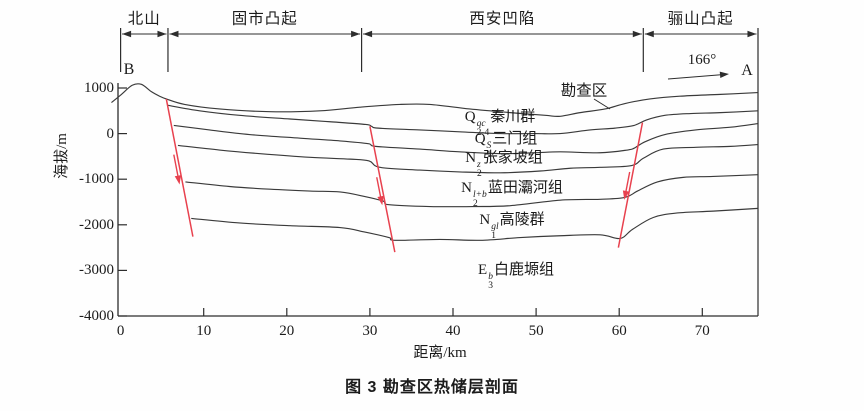 The height and width of the screenshot is (411, 864). What do you see at coordinates (120, 330) in the screenshot?
I see `x-tick-label: 0` at bounding box center [120, 330].